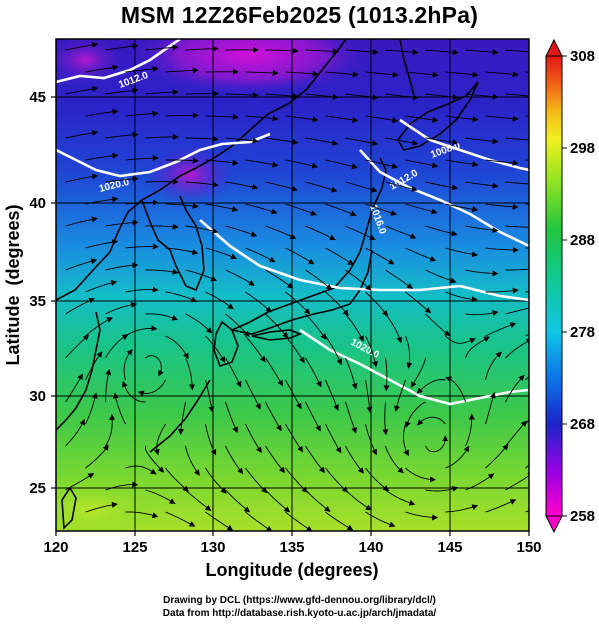 The image size is (599, 625). I want to click on kyushu-coastline, so click(226, 344).